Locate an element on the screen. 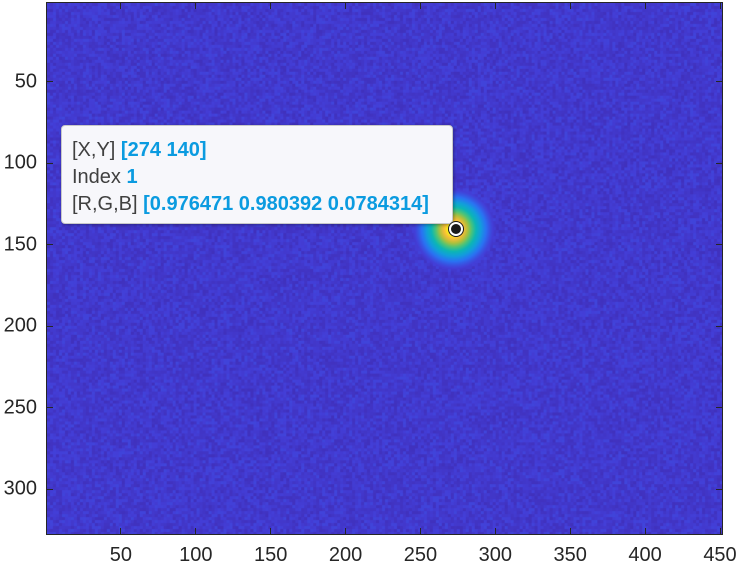 The width and height of the screenshot is (741, 569). y-tick-label: 150 is located at coordinates (20, 244).